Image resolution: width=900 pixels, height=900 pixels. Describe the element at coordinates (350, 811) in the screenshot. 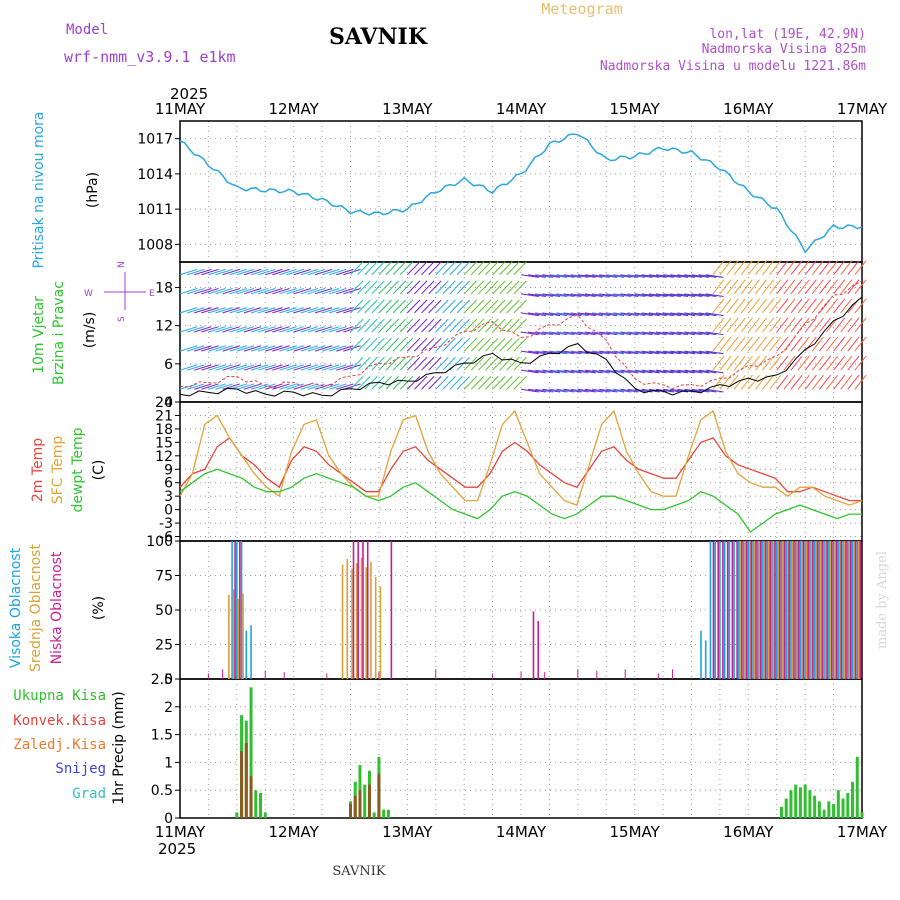

I see `precip-conv-bar` at that location.